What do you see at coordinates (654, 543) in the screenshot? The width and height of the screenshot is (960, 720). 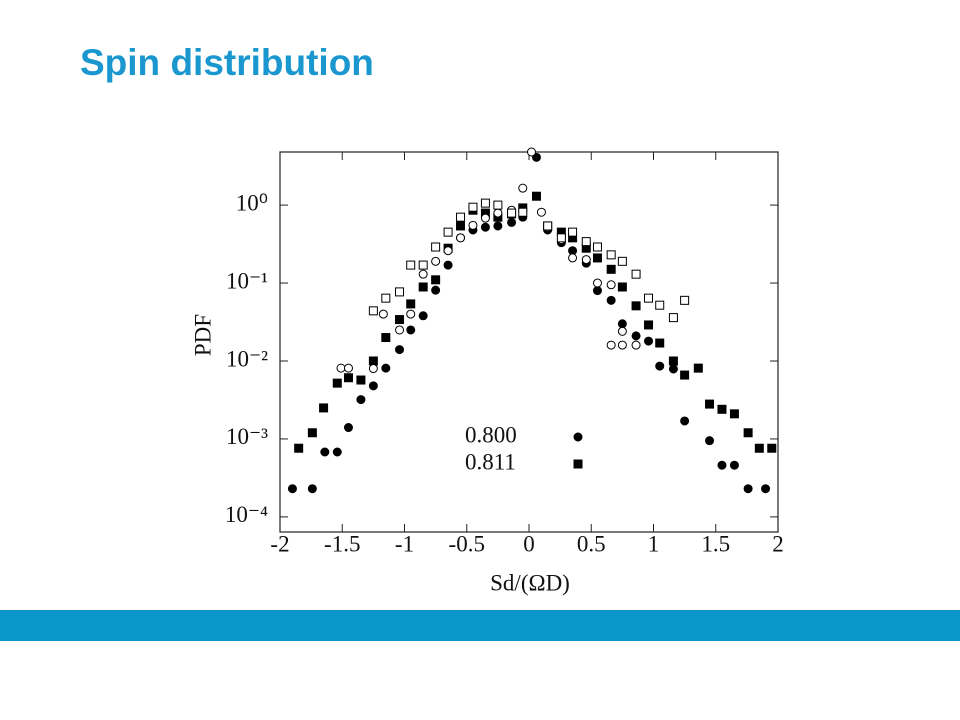 I see `x-tick-label: 1` at bounding box center [654, 543].